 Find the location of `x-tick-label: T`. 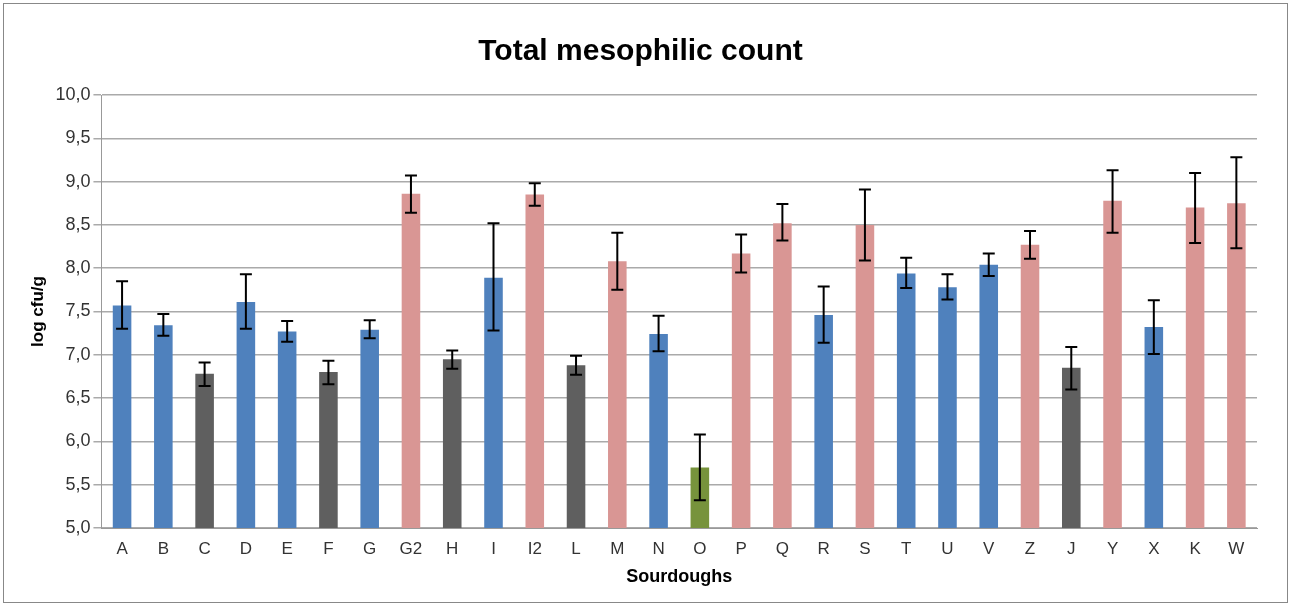

x-tick-label: T is located at coordinates (906, 548).